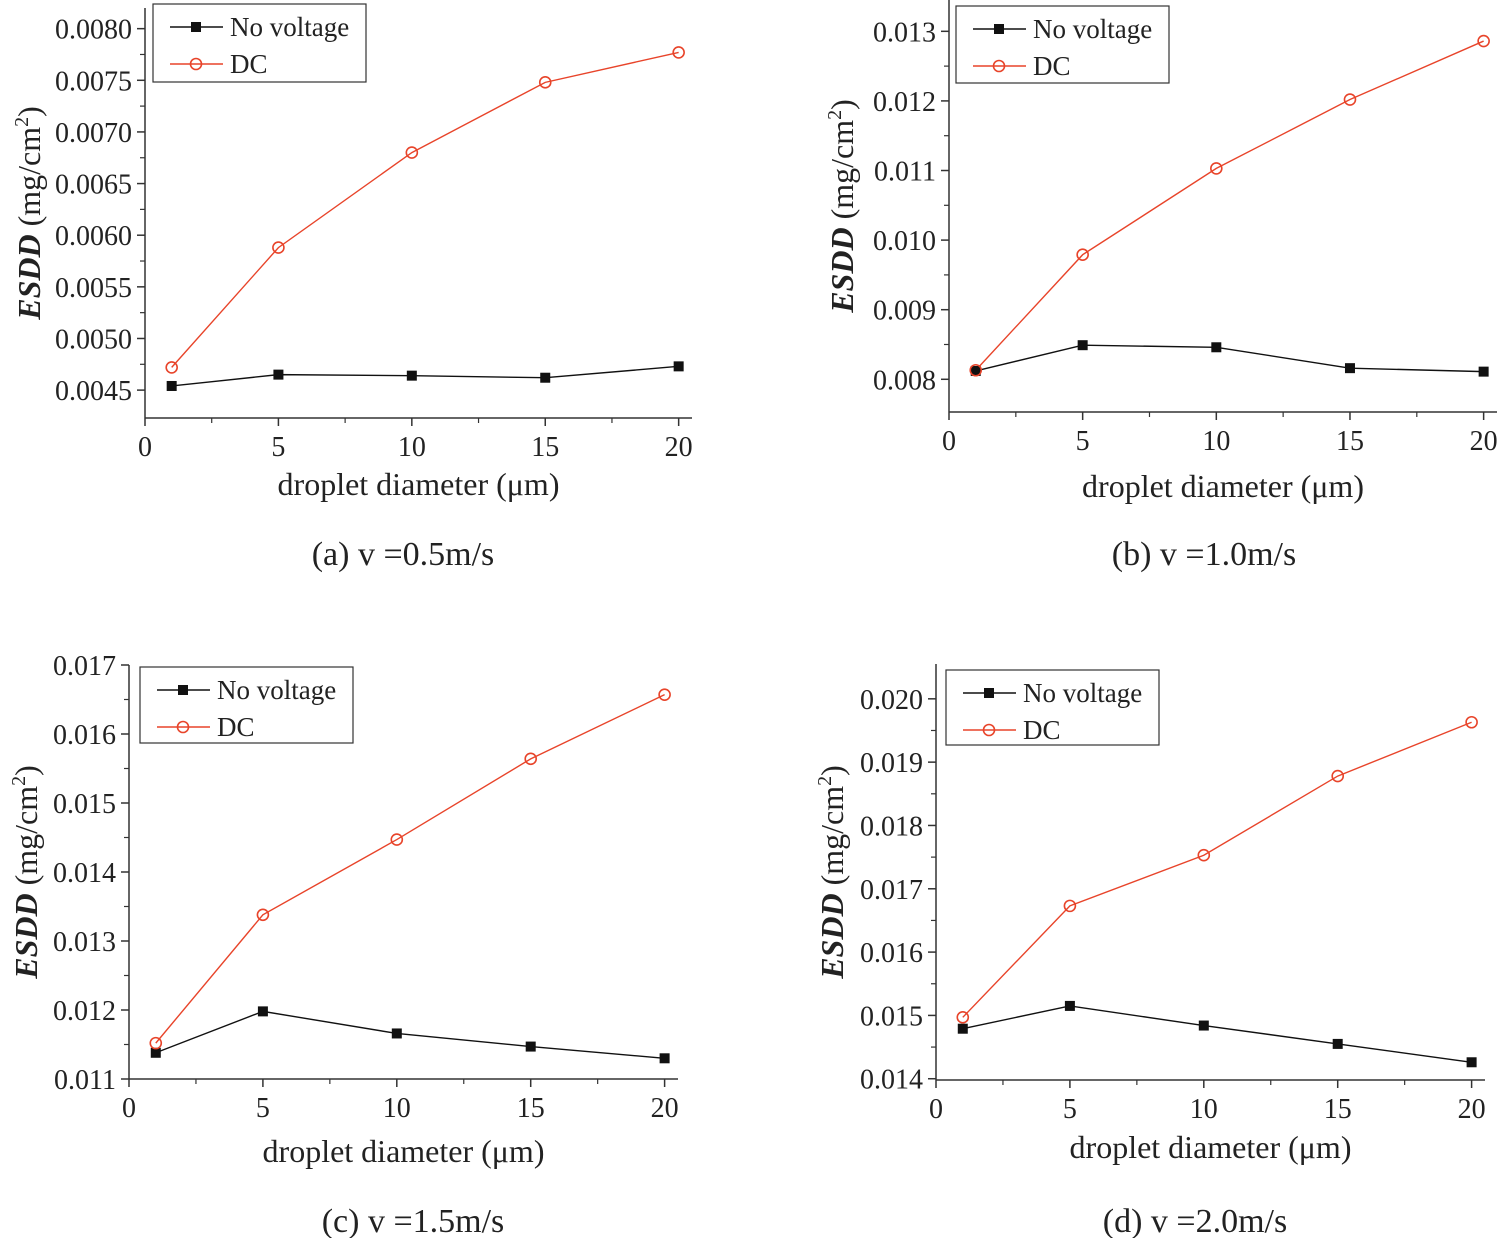  Describe the element at coordinates (904, 102) in the screenshot. I see `chart2-y-tick-label: 0.012` at that location.